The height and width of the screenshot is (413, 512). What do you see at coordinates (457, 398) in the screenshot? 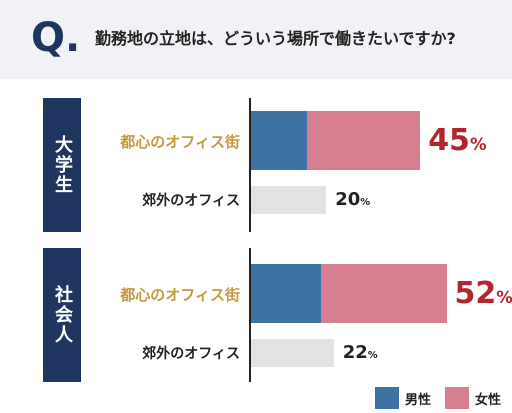
I see `legend-swatch-female` at bounding box center [457, 398].